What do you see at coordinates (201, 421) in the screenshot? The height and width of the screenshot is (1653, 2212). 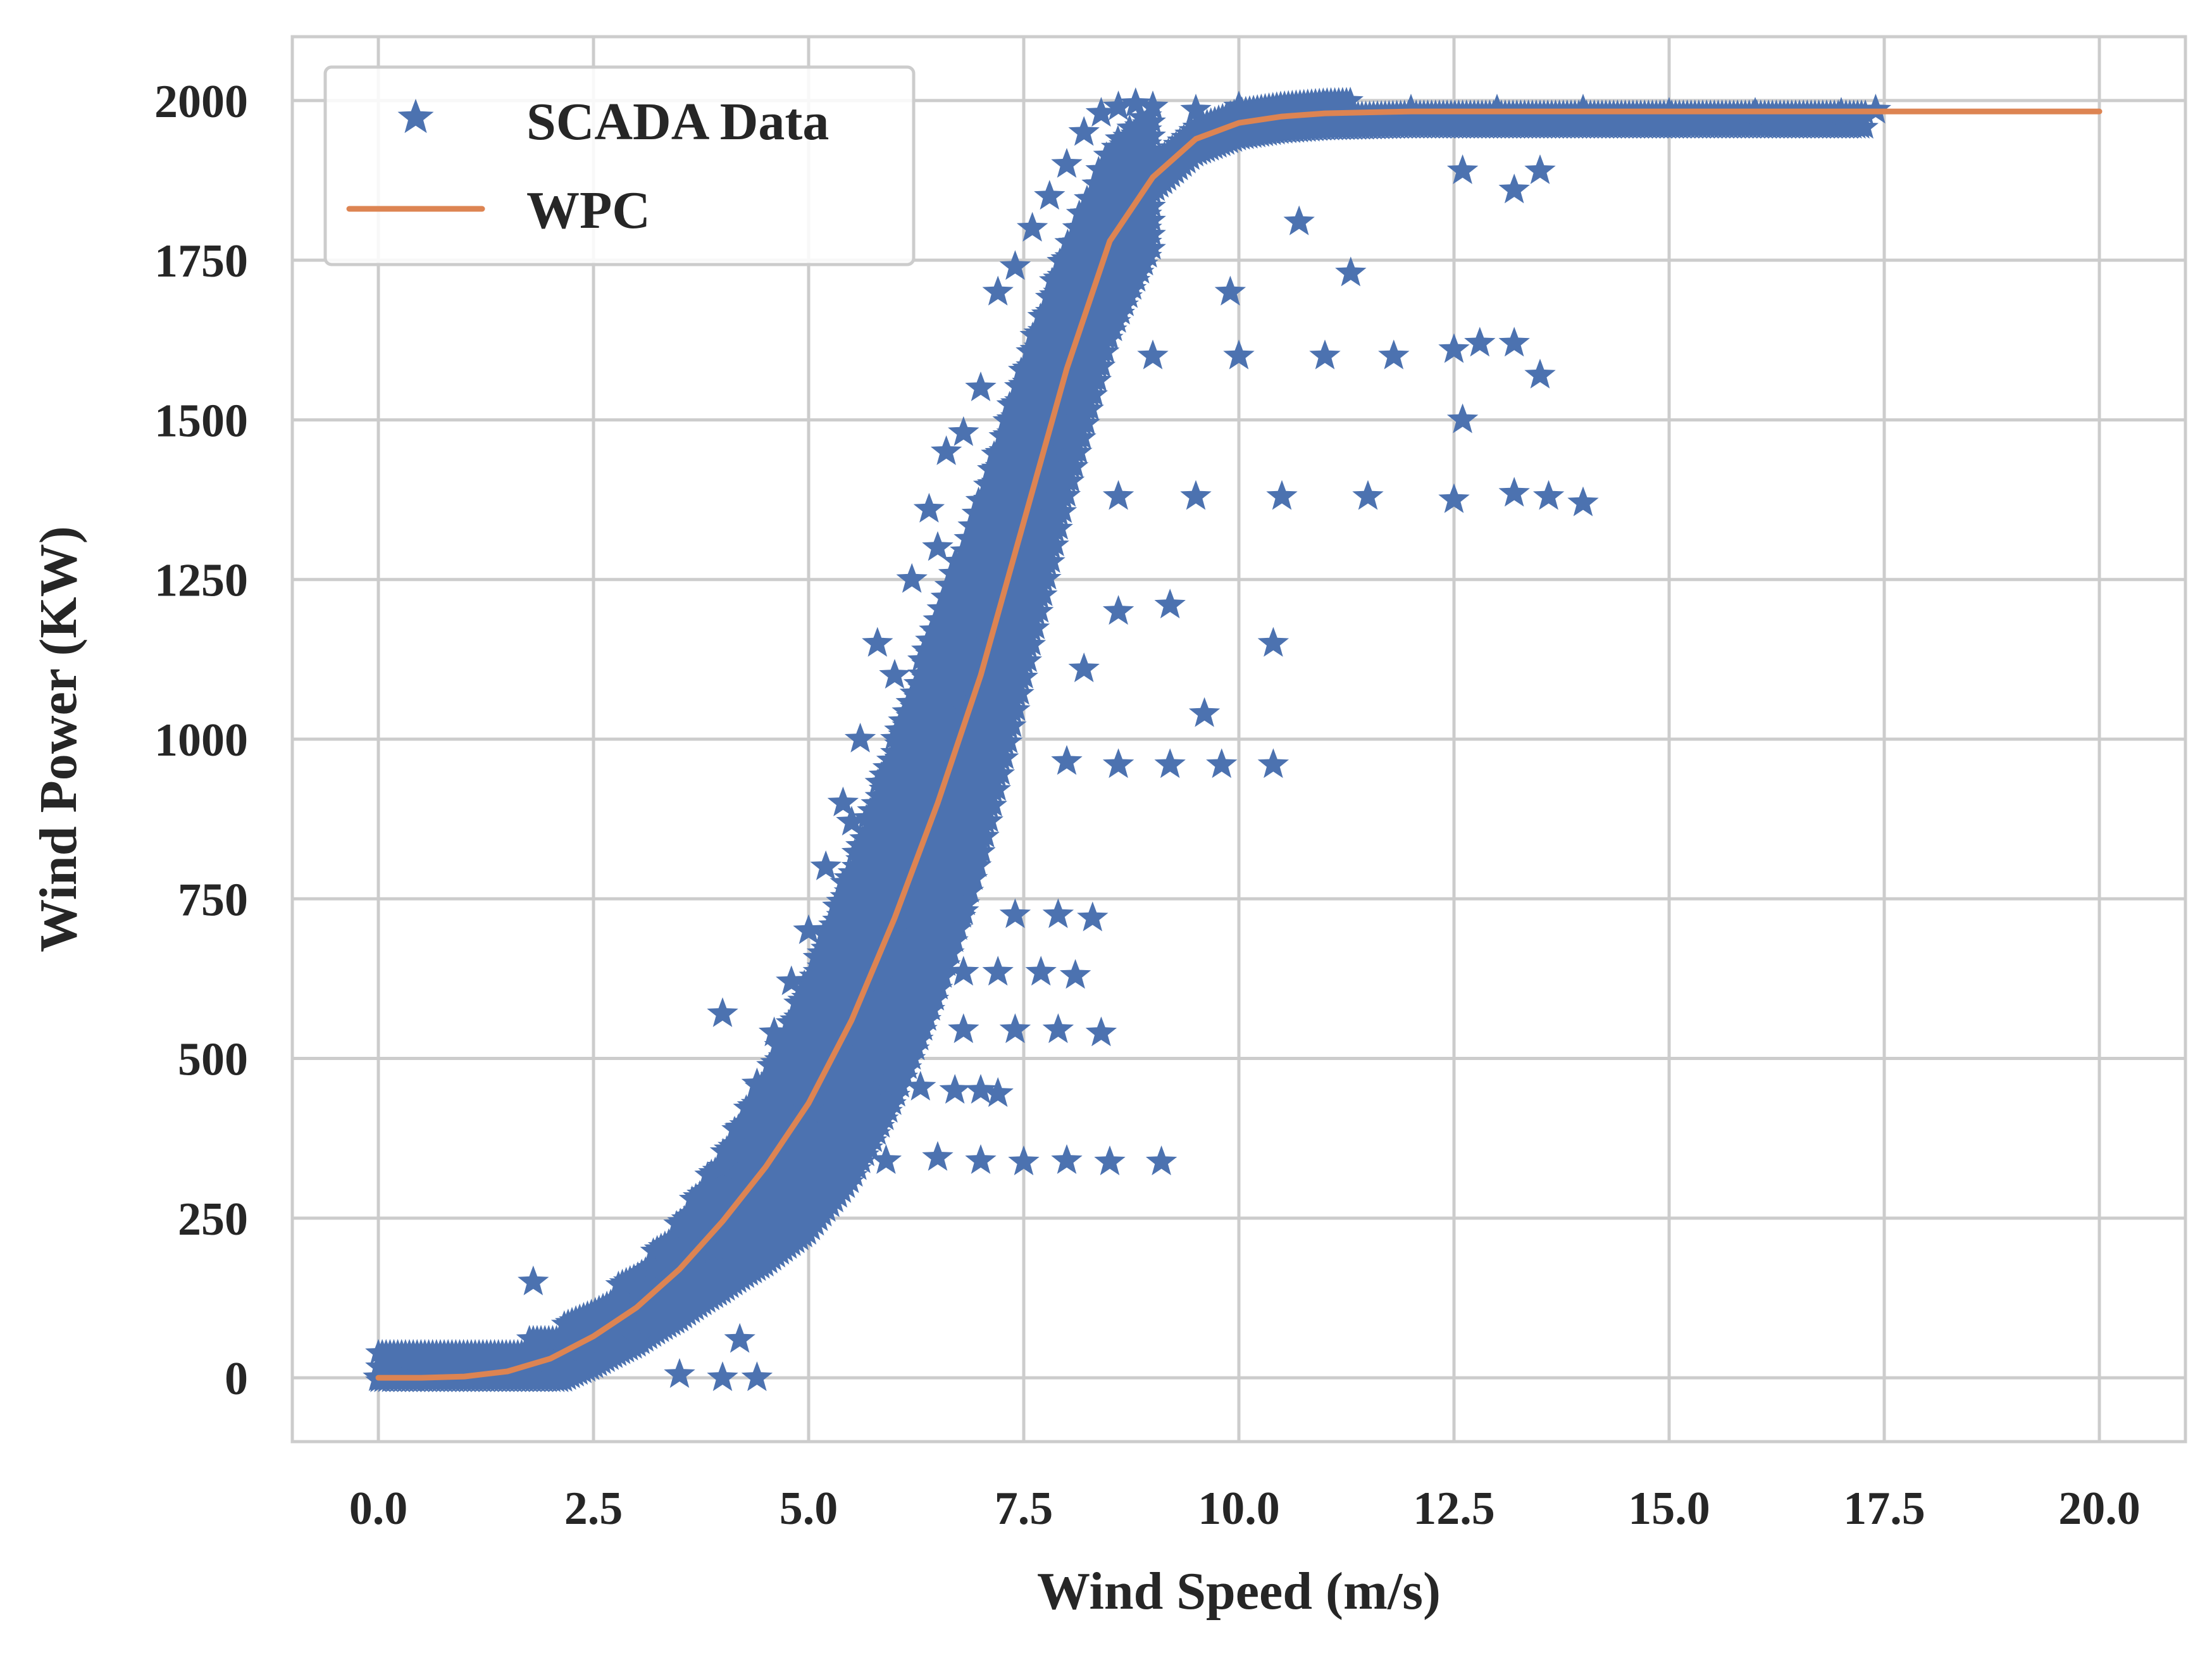 I see `y-tick-label: 1500` at bounding box center [201, 421].